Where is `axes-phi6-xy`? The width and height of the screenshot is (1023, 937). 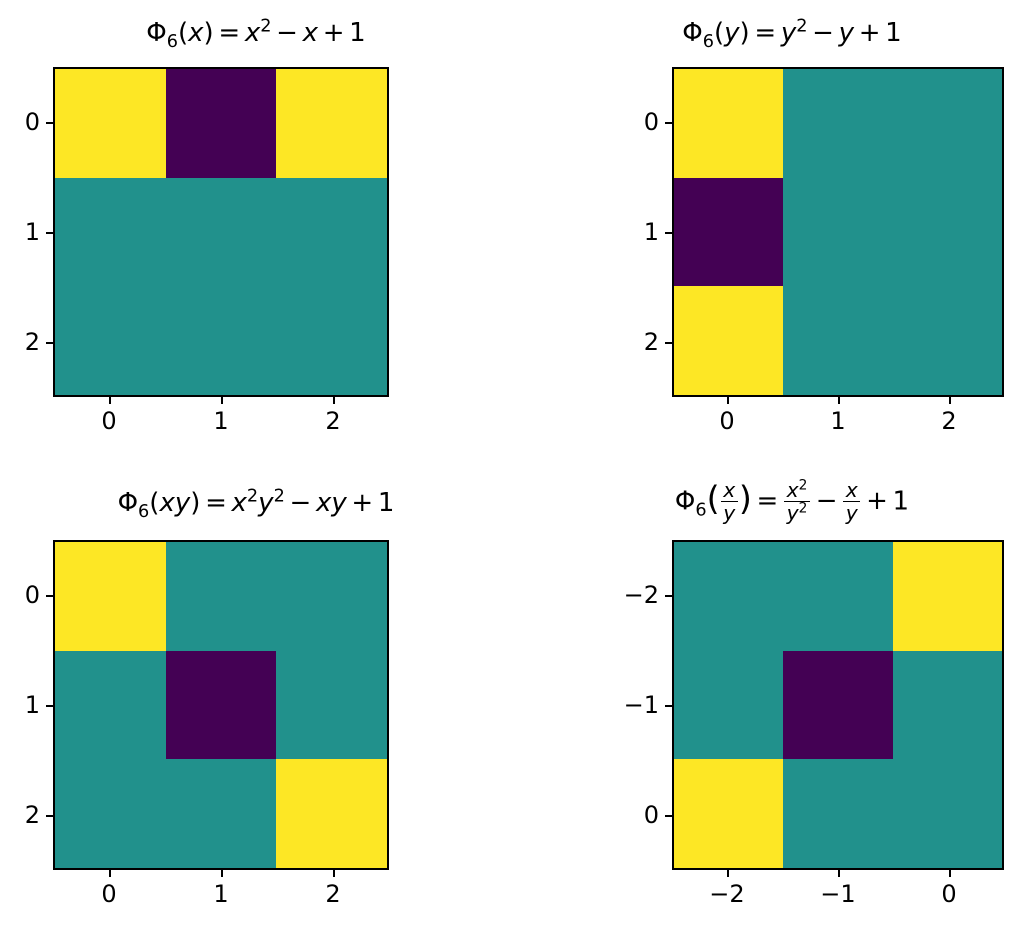 axes-phi6-xy is located at coordinates (221, 705).